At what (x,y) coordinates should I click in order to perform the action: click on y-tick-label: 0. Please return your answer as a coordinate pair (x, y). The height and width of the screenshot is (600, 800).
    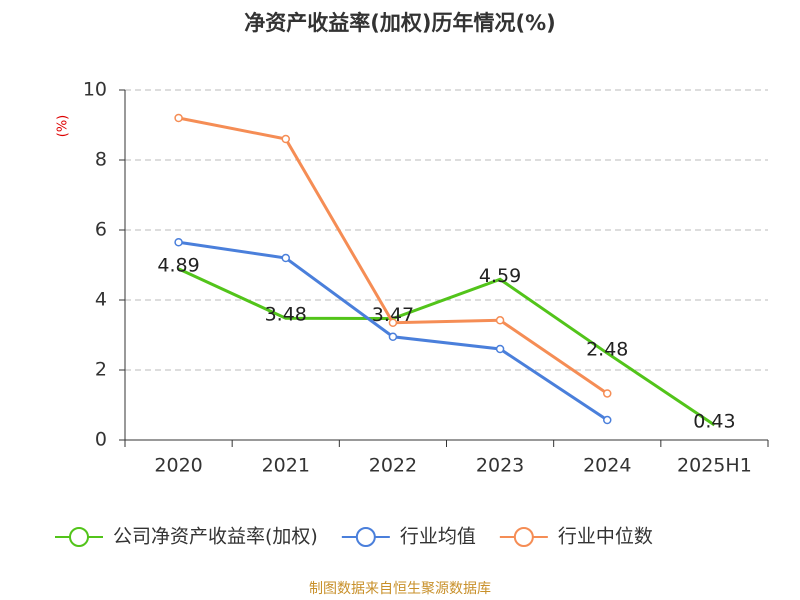
    Looking at the image, I should click on (101, 440).